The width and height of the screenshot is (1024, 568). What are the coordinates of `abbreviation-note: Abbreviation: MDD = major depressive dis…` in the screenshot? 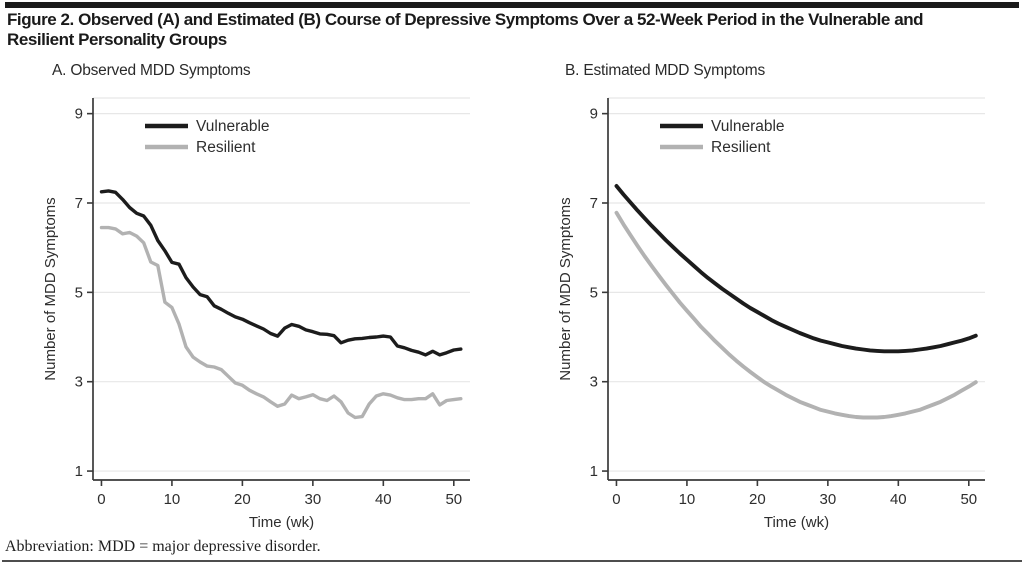 It's located at (163, 546).